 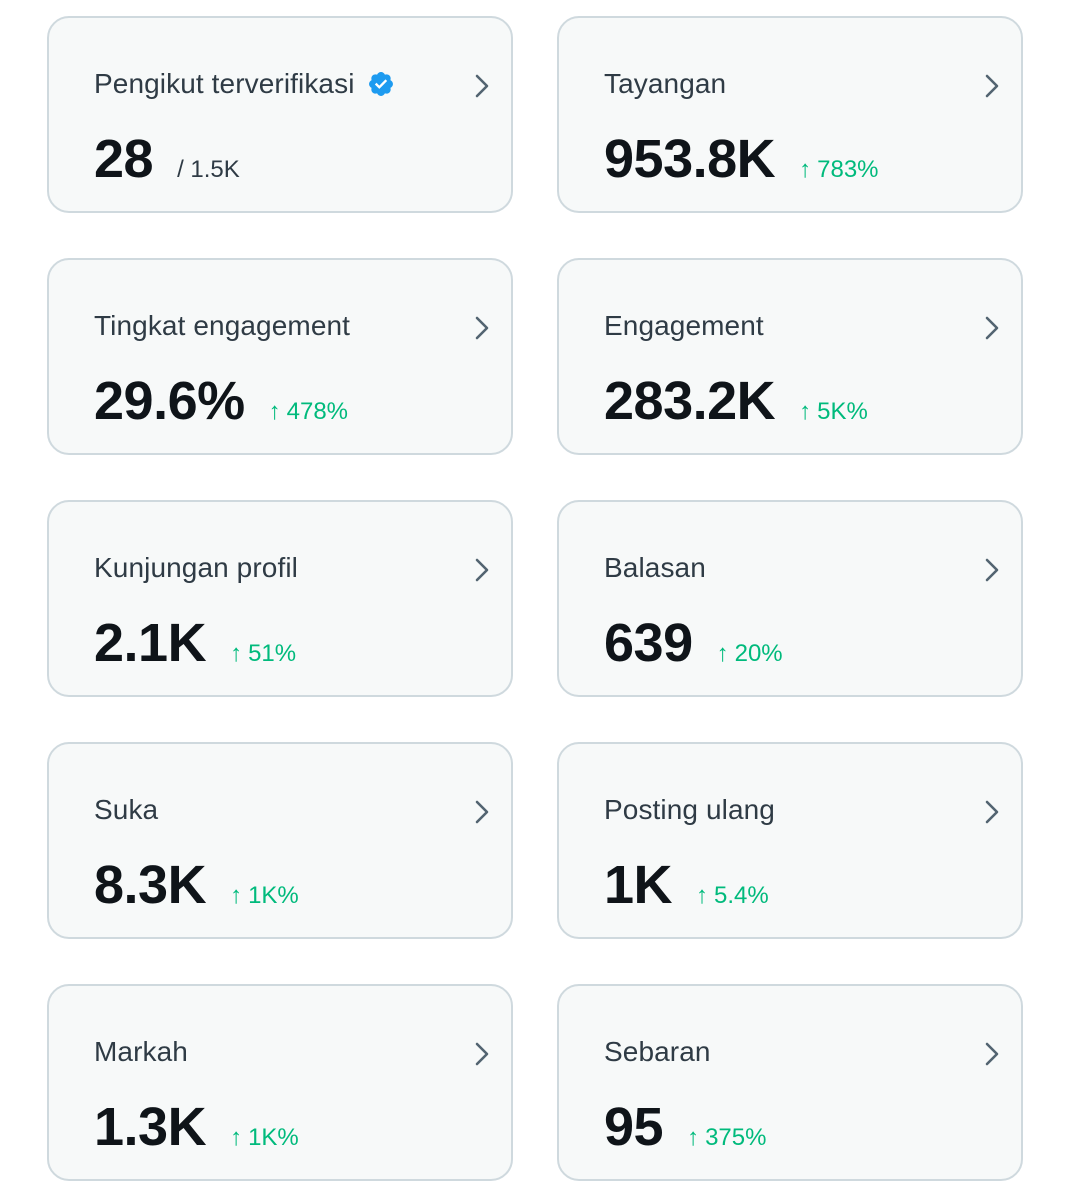 I want to click on card-value: 1K, so click(x=638, y=885).